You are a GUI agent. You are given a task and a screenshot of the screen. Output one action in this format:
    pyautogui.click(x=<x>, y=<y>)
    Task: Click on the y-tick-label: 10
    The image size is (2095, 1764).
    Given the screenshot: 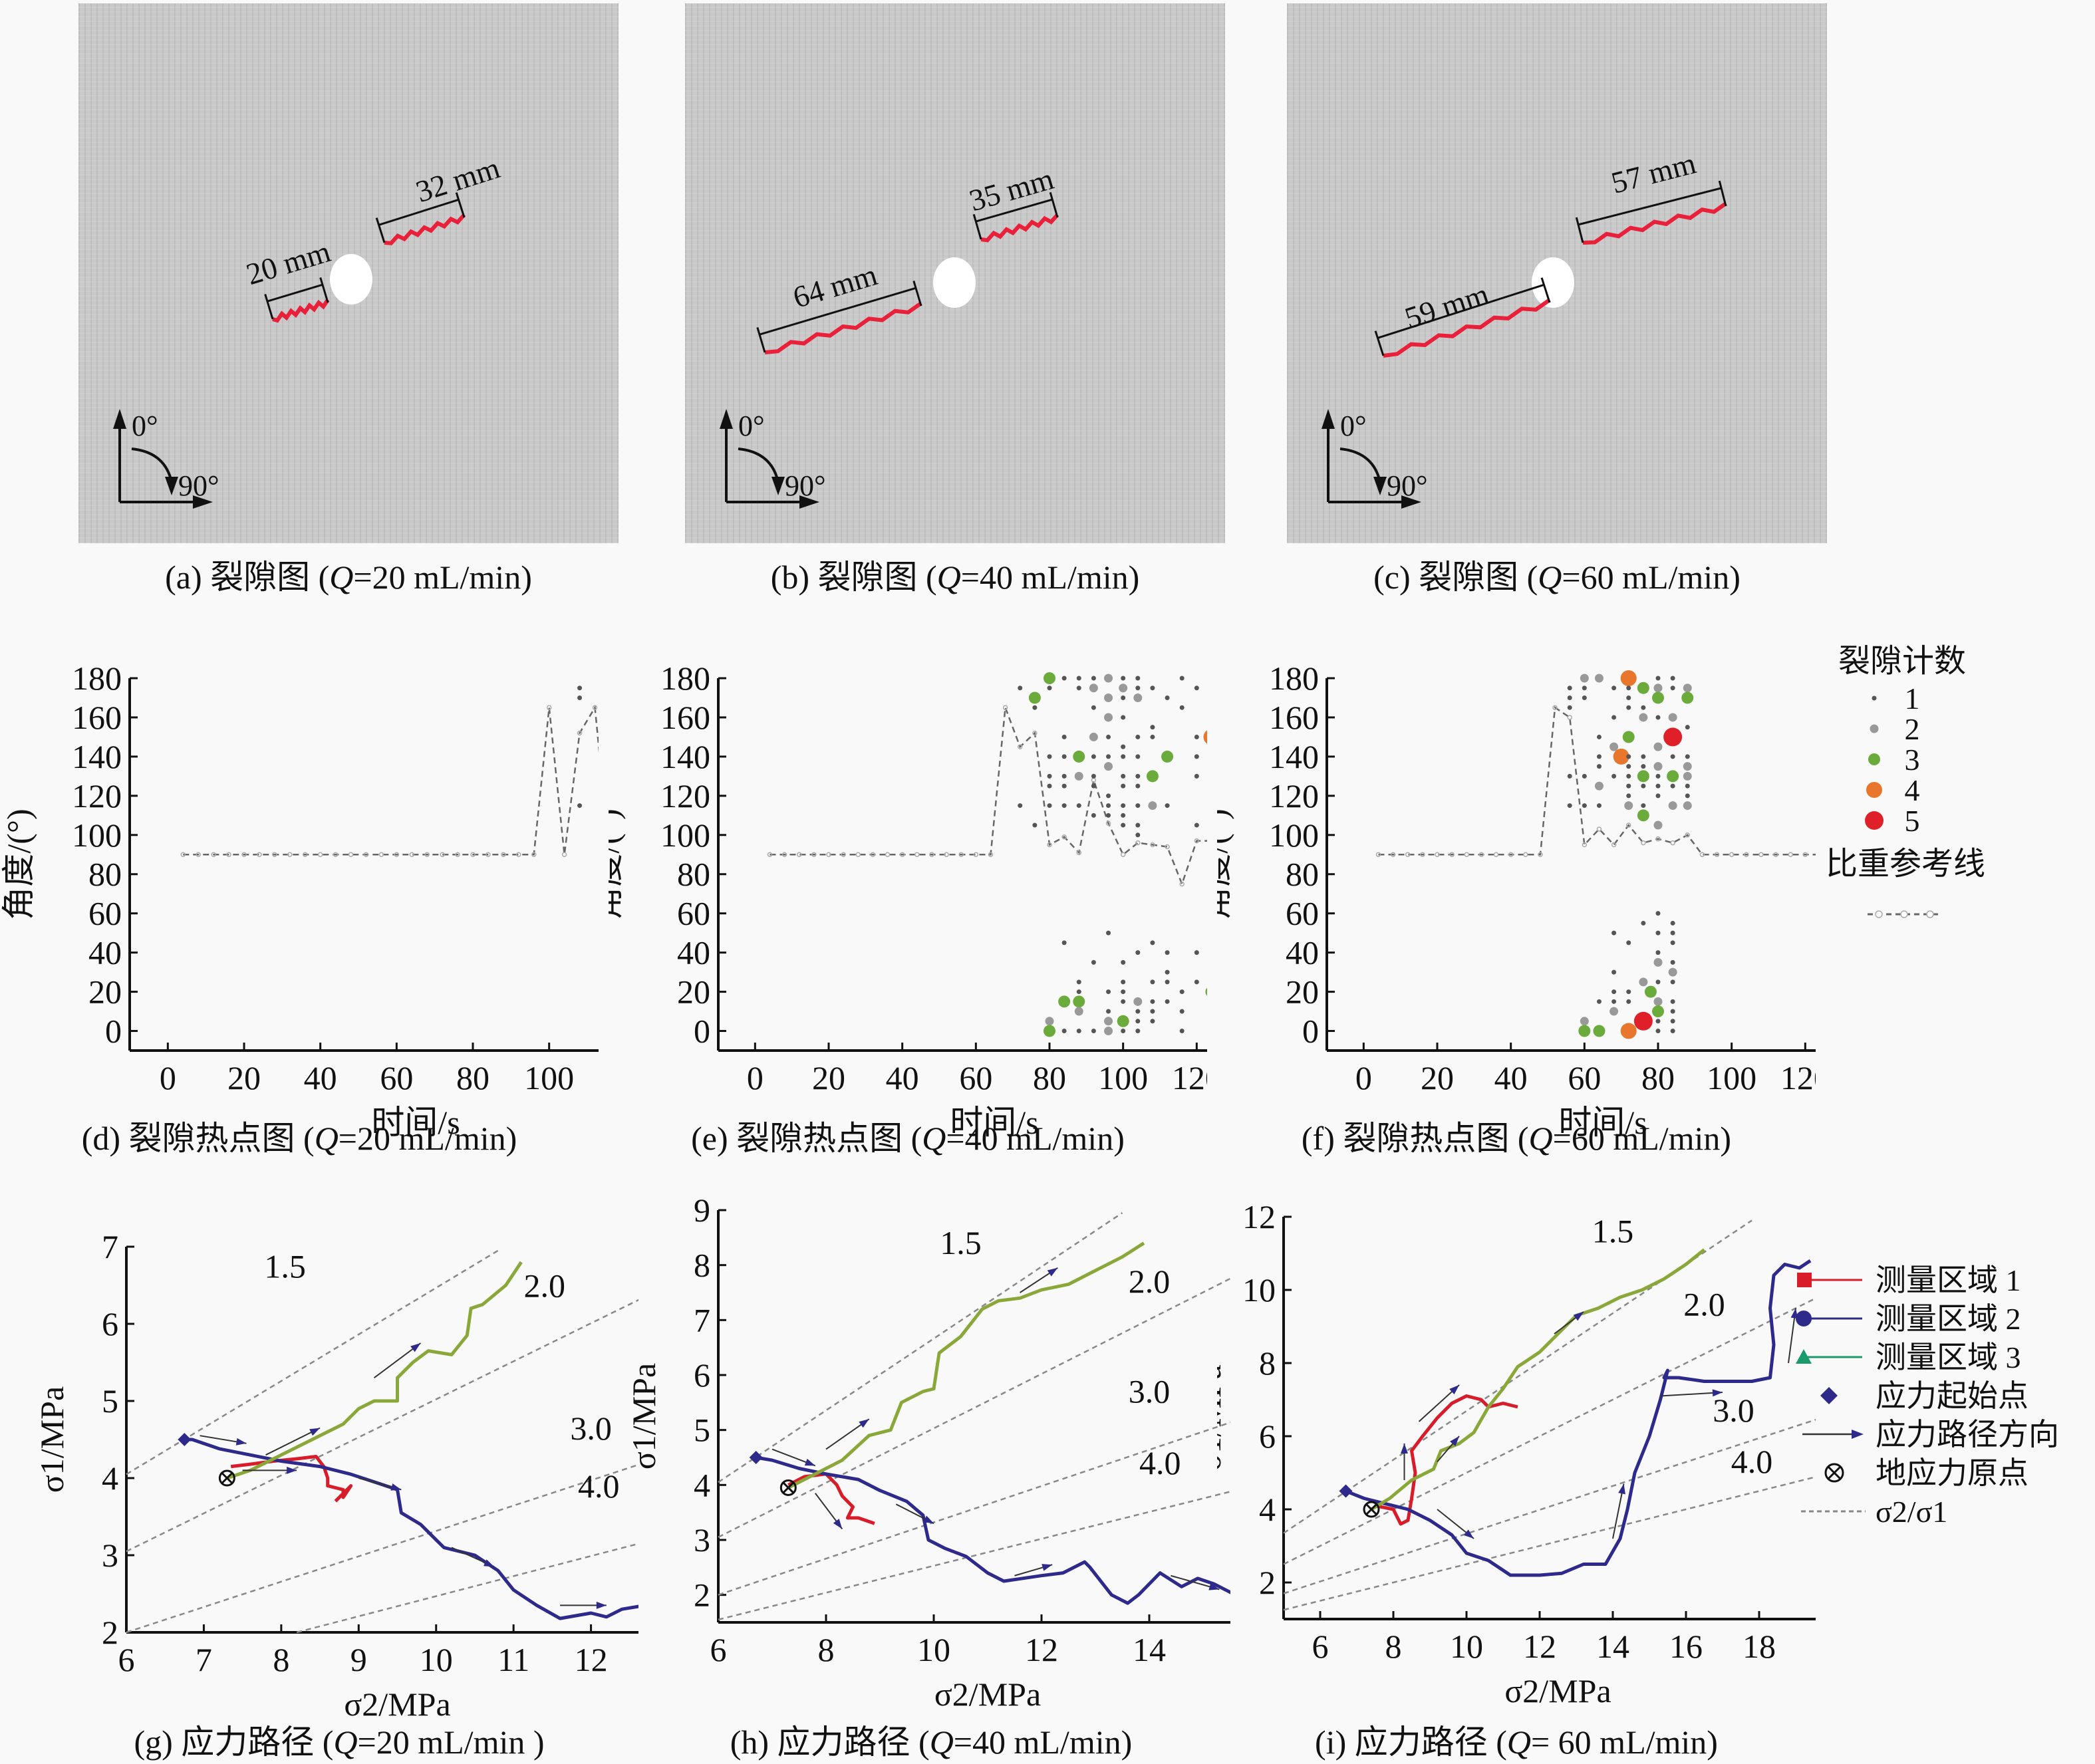 What is the action you would take?
    pyautogui.click(x=1259, y=1290)
    